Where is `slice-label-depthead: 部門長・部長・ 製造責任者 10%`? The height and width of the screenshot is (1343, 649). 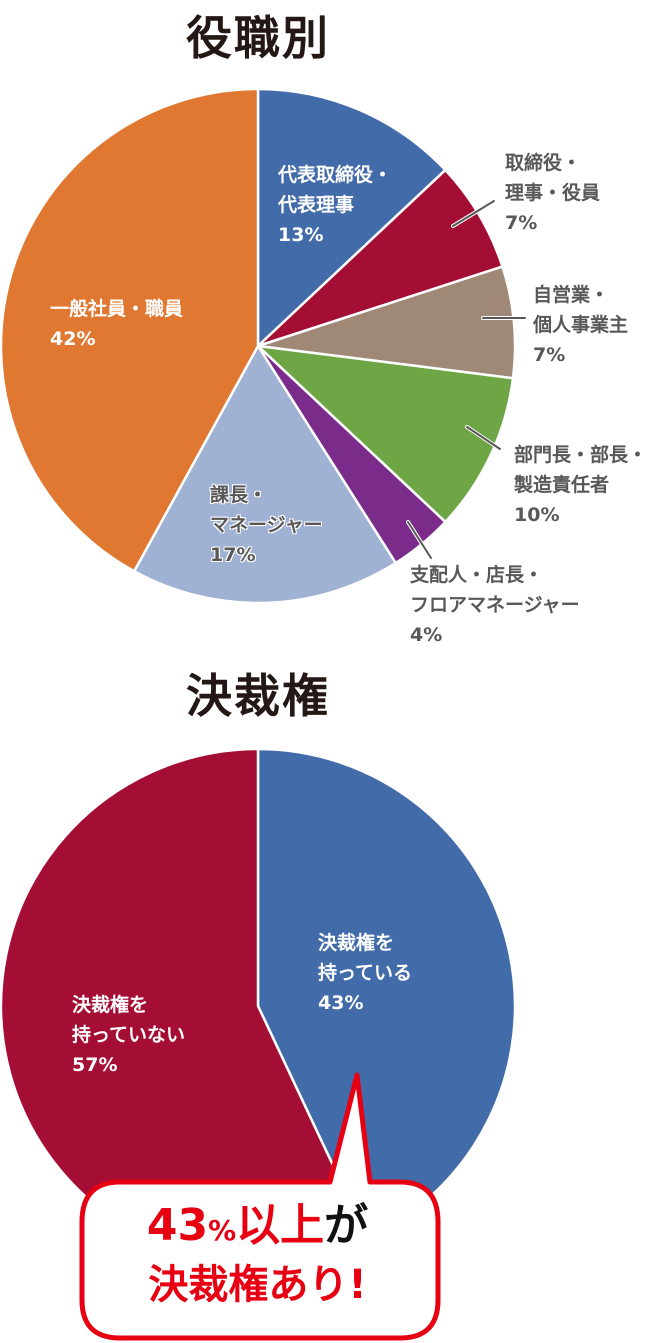
slice-label-depthead: 部門長・部長・ 製造責任者 10% is located at coordinates (580, 485).